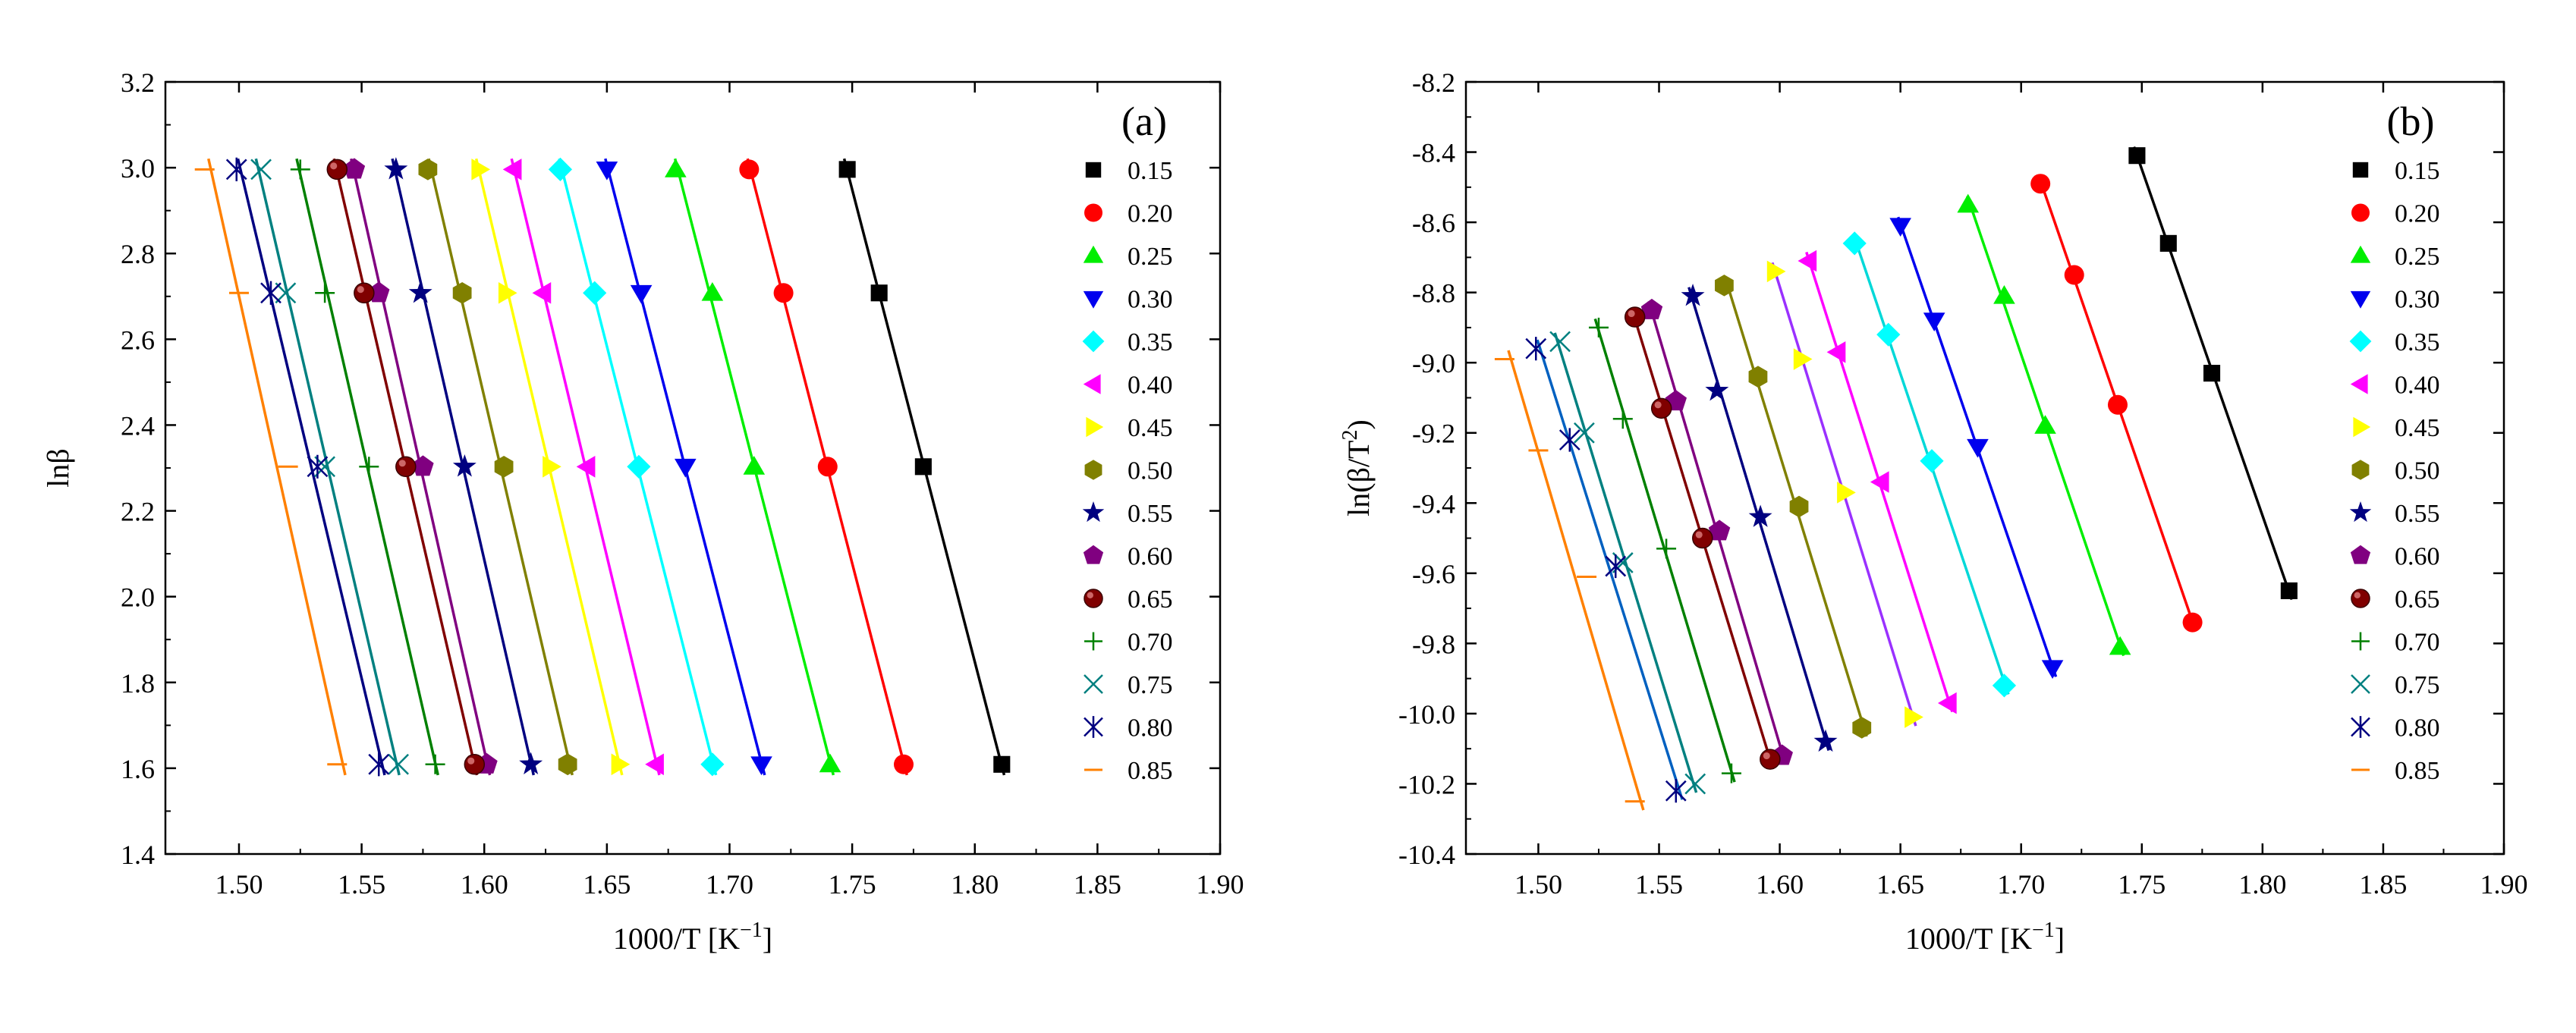 The height and width of the screenshot is (1033, 2576). Describe the element at coordinates (2021, 885) in the screenshot. I see `x-tick-label: 1.70` at that location.